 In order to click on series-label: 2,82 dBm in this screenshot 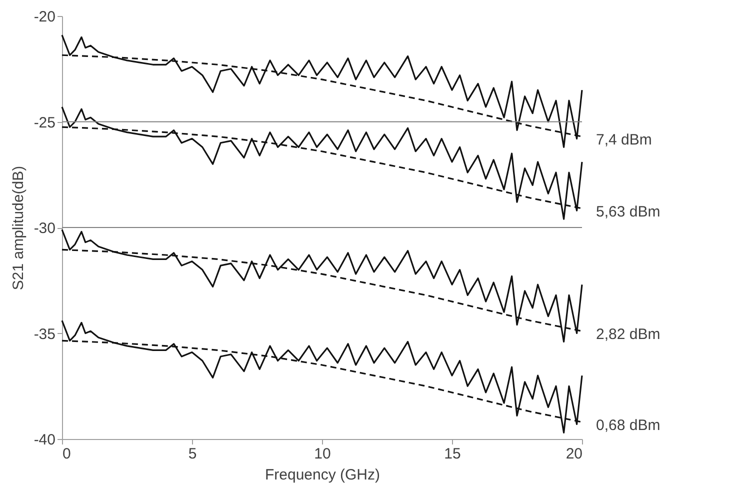, I will do `click(628, 335)`.